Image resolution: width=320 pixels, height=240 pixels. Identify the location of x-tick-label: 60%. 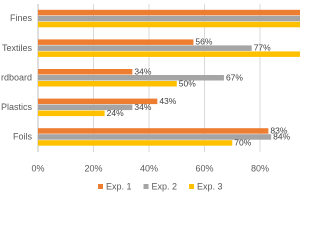
(205, 168).